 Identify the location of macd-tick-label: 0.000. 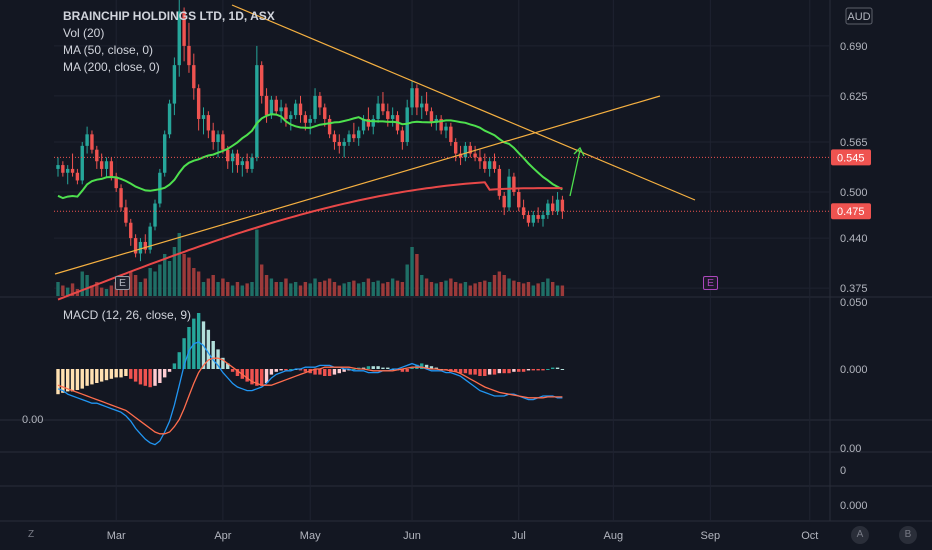
(854, 370).